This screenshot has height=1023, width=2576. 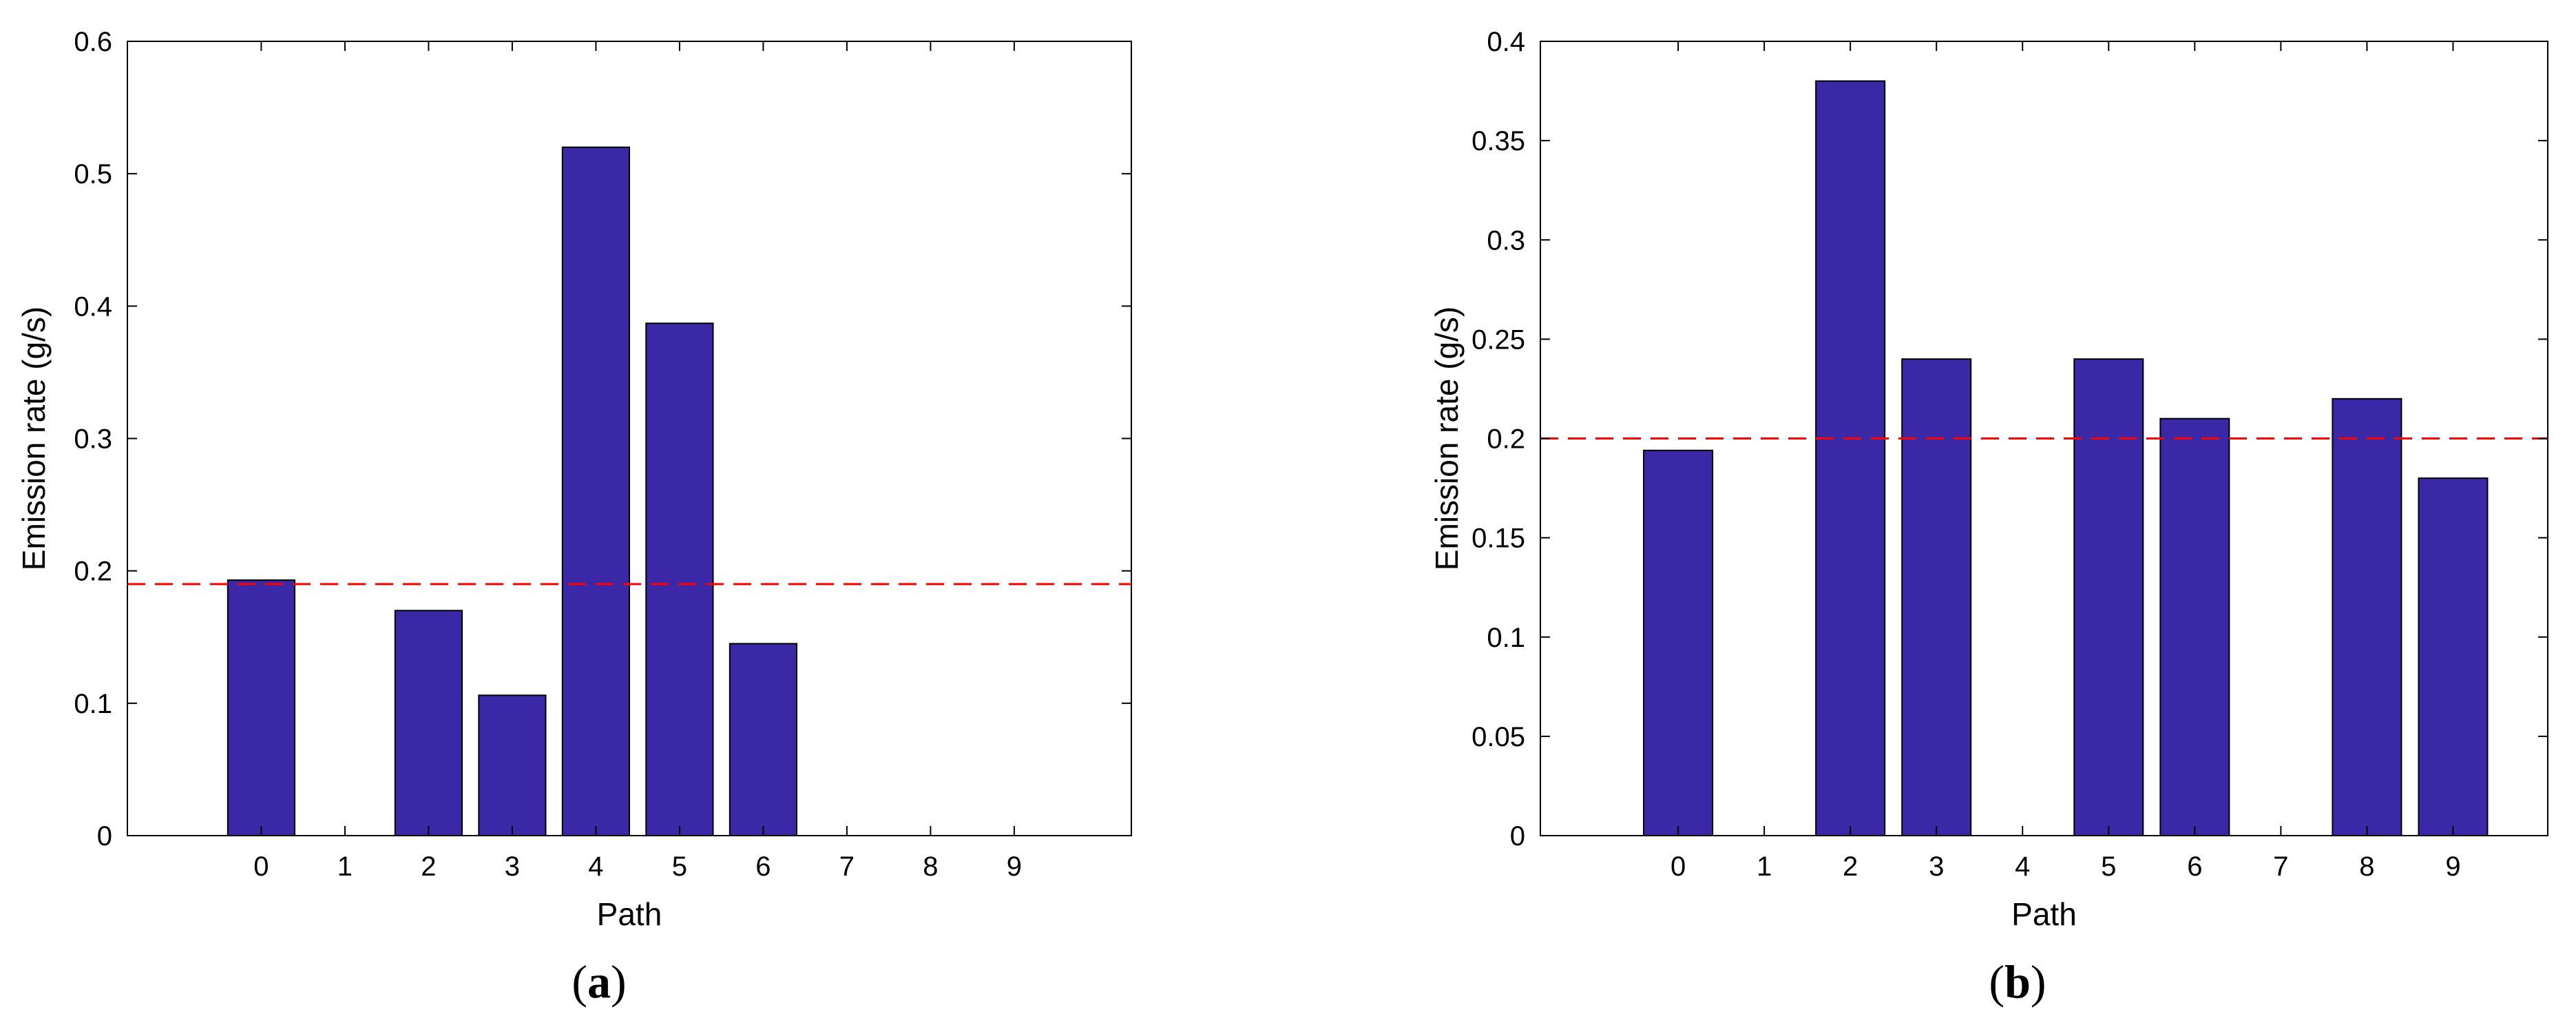 I want to click on y-tick-label: 0.05, so click(x=1498, y=737).